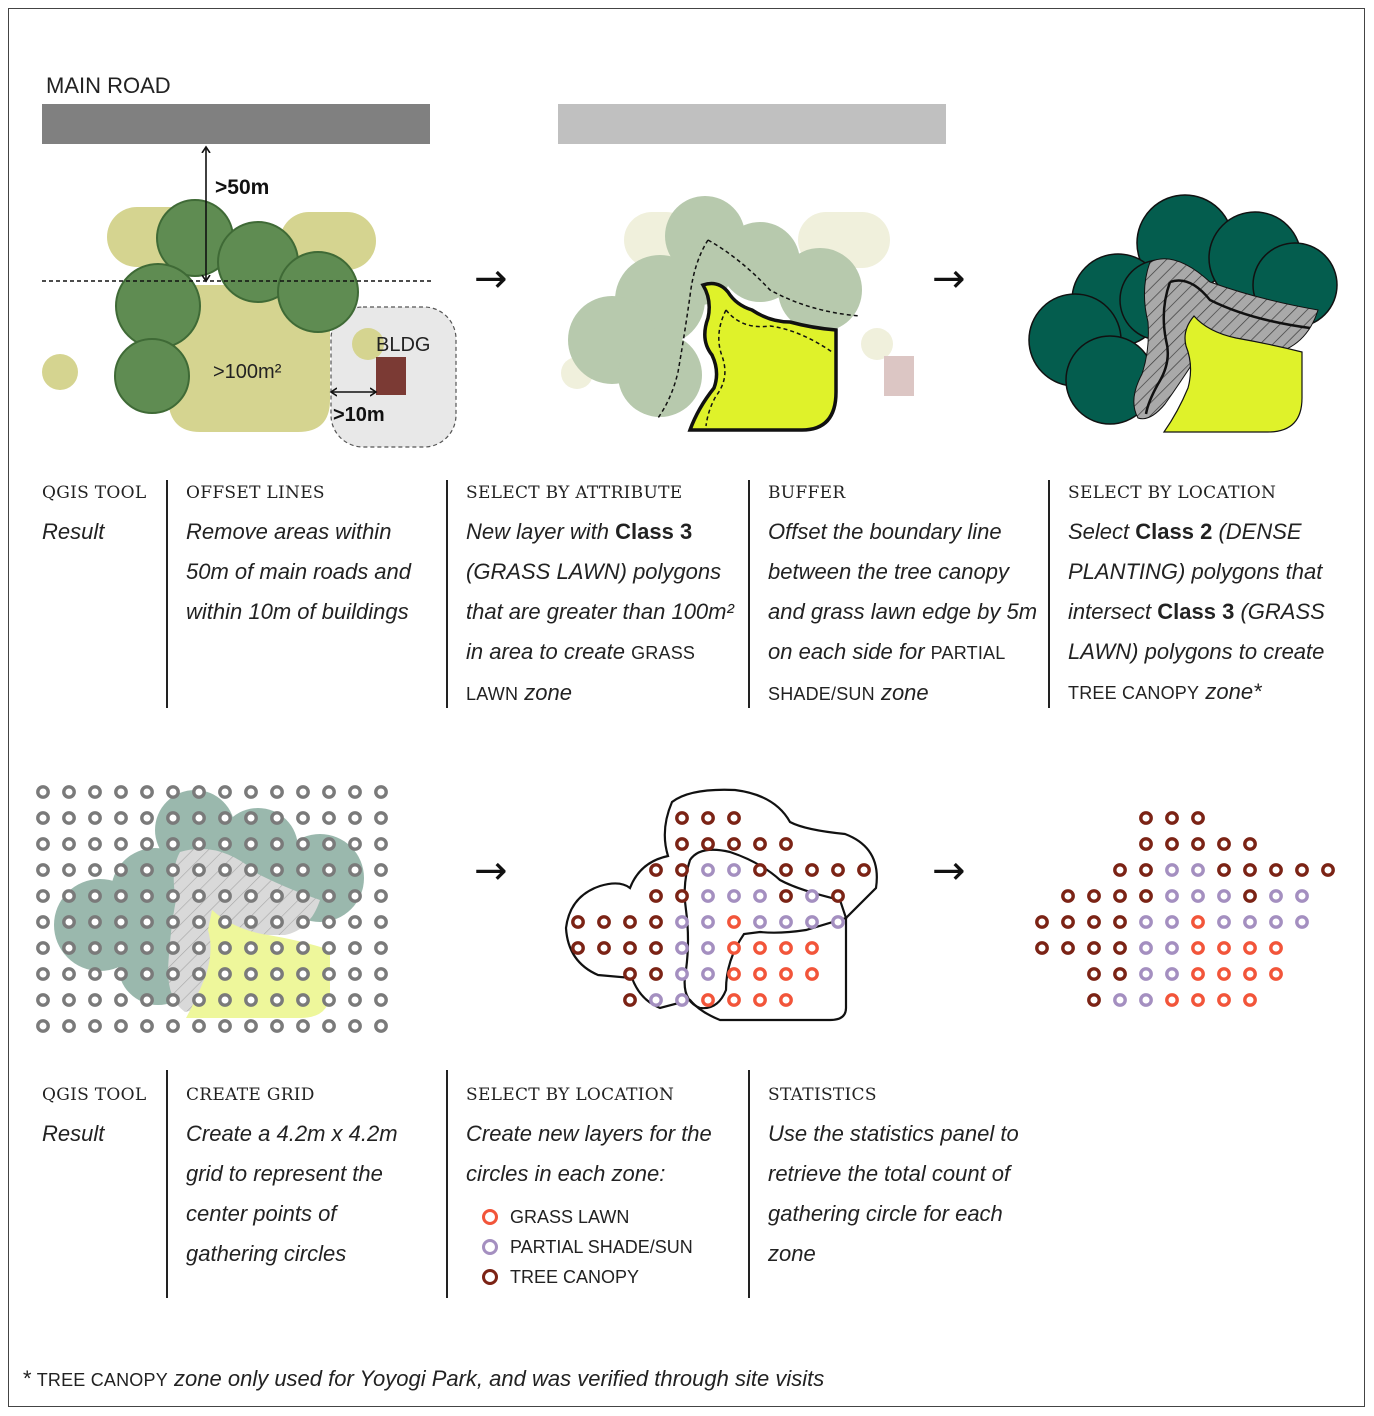 Image resolution: width=1374 pixels, height=1416 pixels. I want to click on grass-lawn-area, so click(249, 358).